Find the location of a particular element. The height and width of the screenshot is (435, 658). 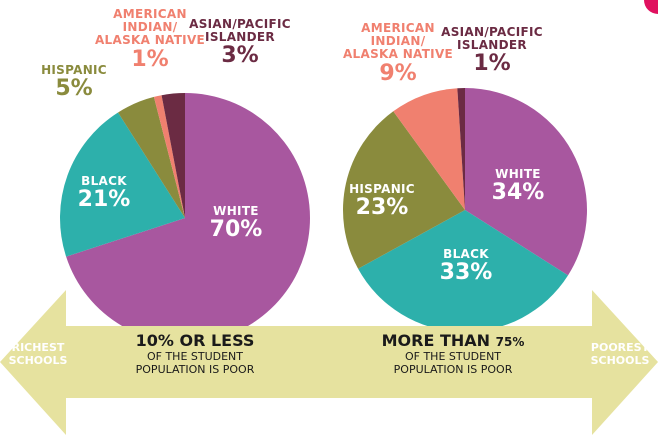

annotation-heading-small: 75% is located at coordinates (510, 342).